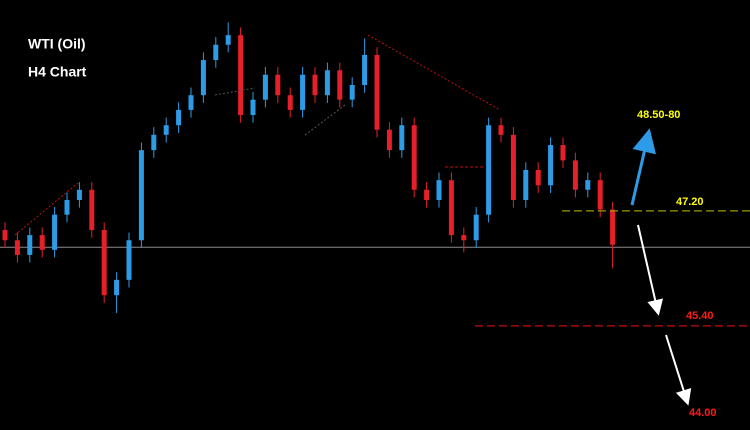 This screenshot has height=430, width=750. Describe the element at coordinates (700, 316) in the screenshot. I see `level-label: 45.40` at that location.